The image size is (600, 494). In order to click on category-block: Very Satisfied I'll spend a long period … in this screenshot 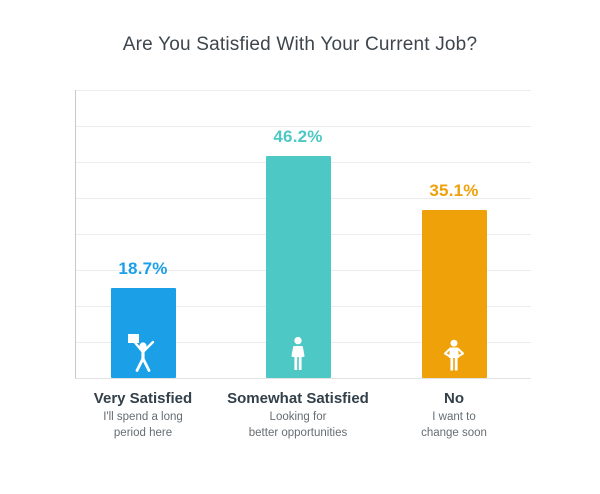, I will do `click(143, 415)`.